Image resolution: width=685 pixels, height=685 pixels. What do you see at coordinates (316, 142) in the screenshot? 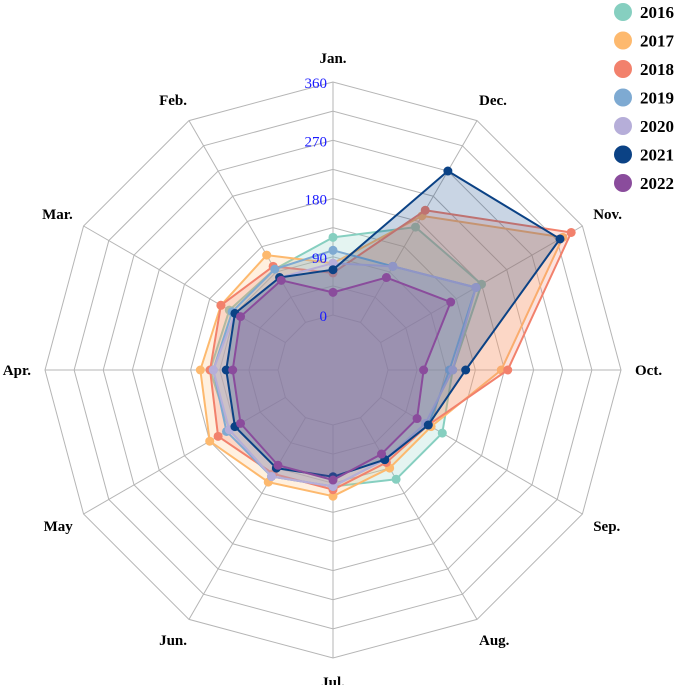
I see `tick-label: 270` at bounding box center [316, 142].